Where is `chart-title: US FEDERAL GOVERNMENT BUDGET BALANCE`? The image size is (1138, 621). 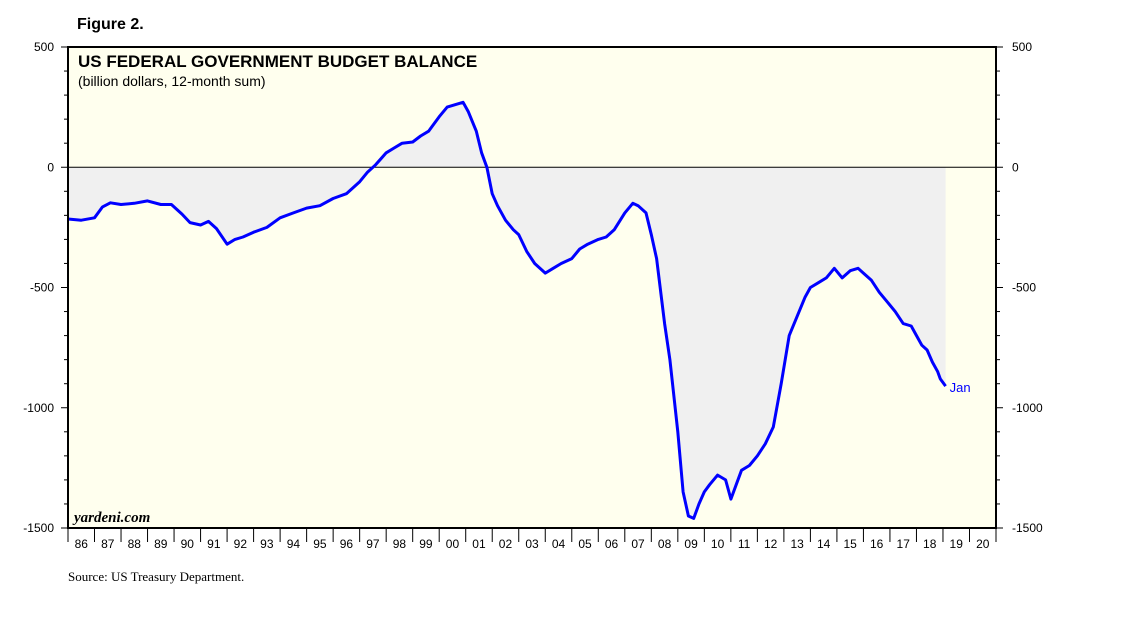
chart-title: US FEDERAL GOVERNMENT BUDGET BALANCE is located at coordinates (277, 61).